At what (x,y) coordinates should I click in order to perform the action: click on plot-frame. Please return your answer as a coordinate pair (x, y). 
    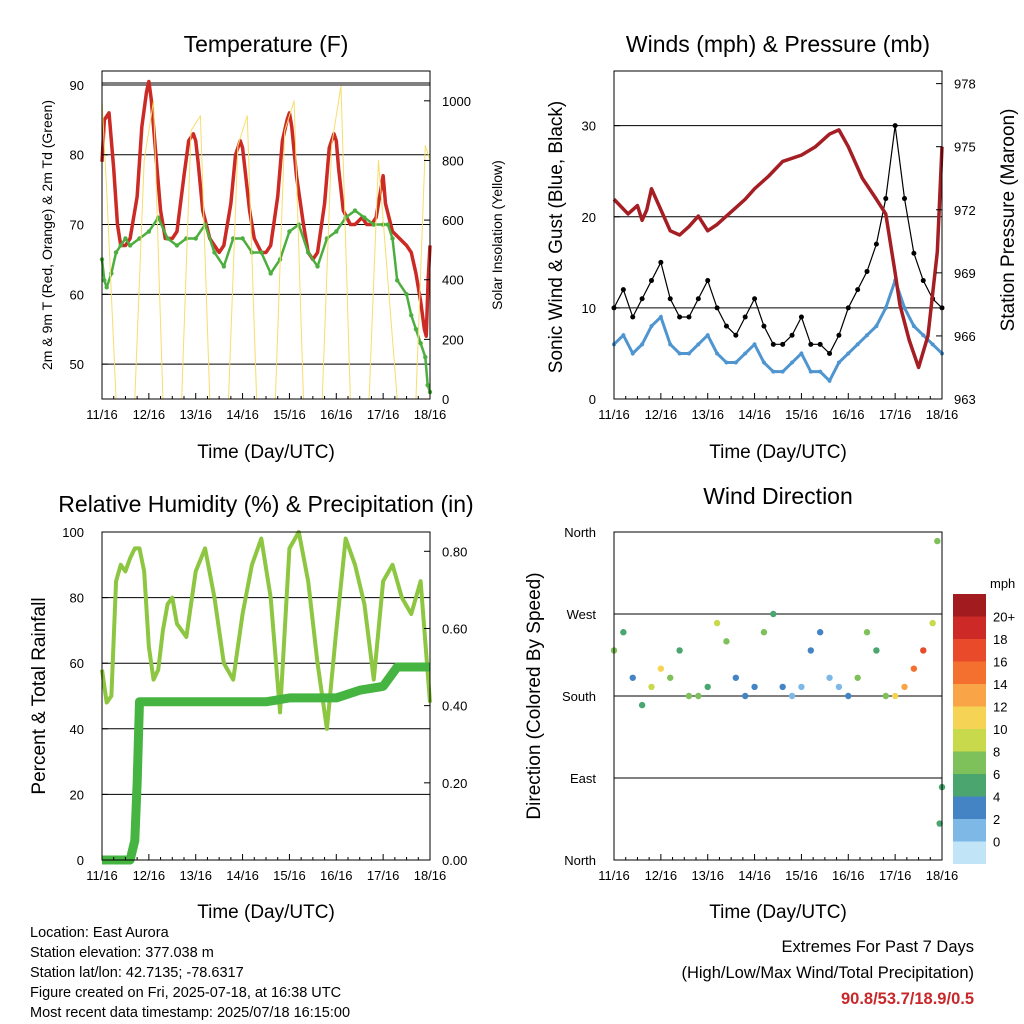
    Looking at the image, I should click on (778, 235).